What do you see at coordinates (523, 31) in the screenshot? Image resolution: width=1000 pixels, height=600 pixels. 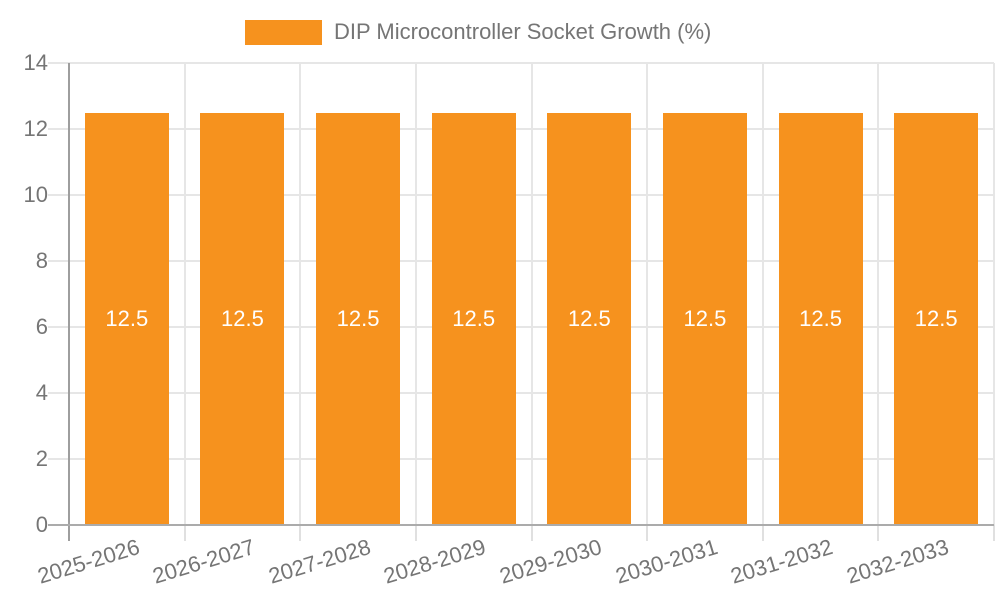 I see `legend-label: DIP Microcontroller Socket Growth (%)` at bounding box center [523, 31].